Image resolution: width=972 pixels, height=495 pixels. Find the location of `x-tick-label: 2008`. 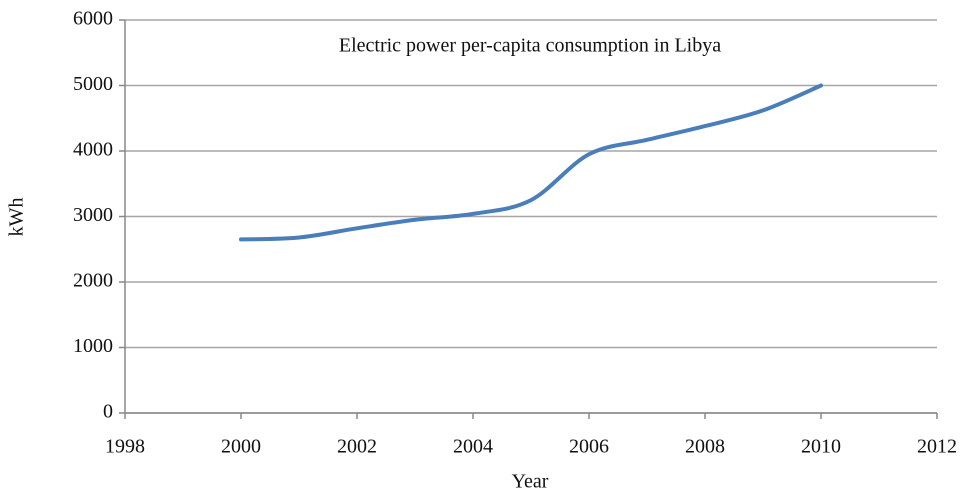

x-tick-label: 2008 is located at coordinates (705, 447).